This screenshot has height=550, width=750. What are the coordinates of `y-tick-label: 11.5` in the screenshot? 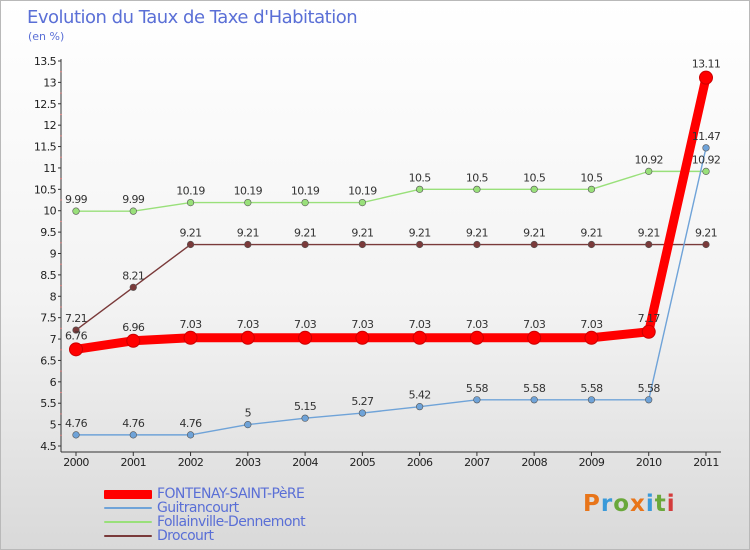 It's located at (45, 147).